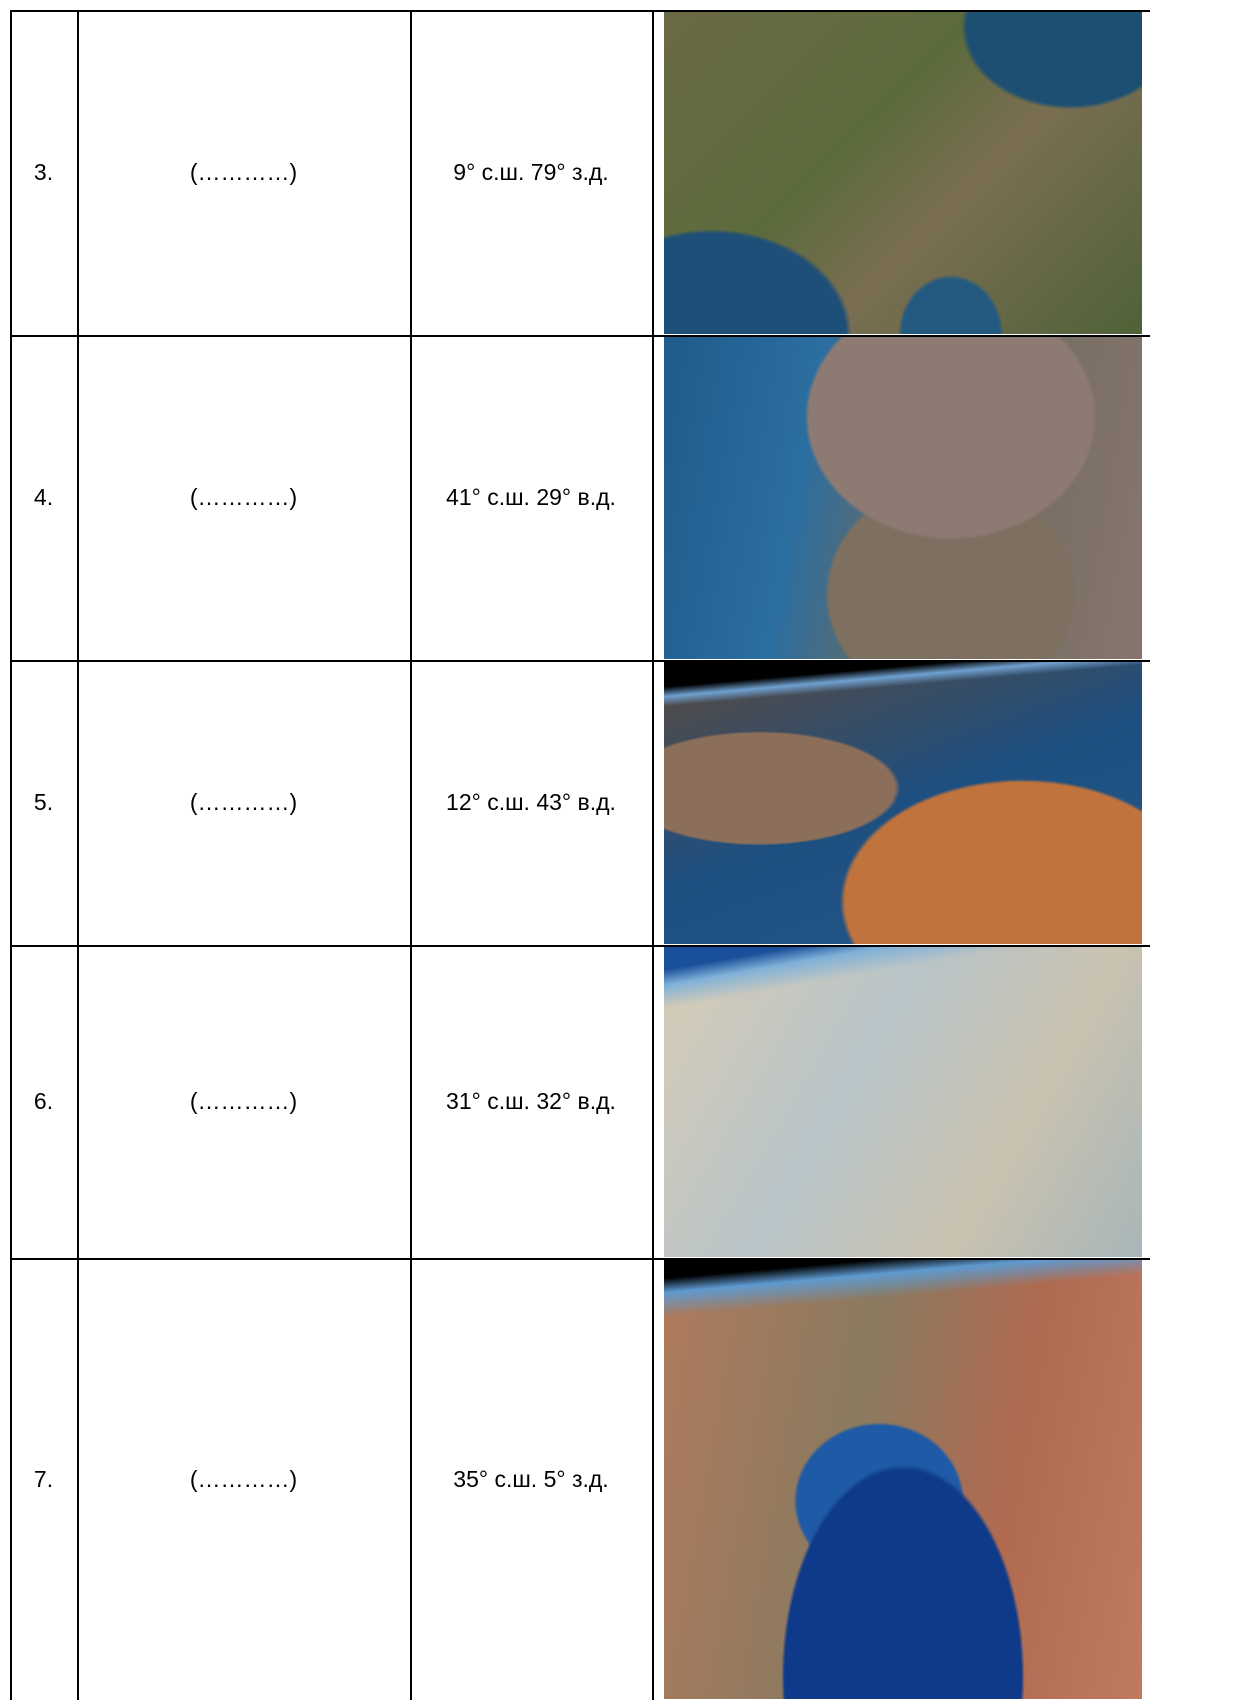  Describe the element at coordinates (531, 497) in the screenshot. I see `table-cell: 41° с.ш. 29° в.д.` at that location.